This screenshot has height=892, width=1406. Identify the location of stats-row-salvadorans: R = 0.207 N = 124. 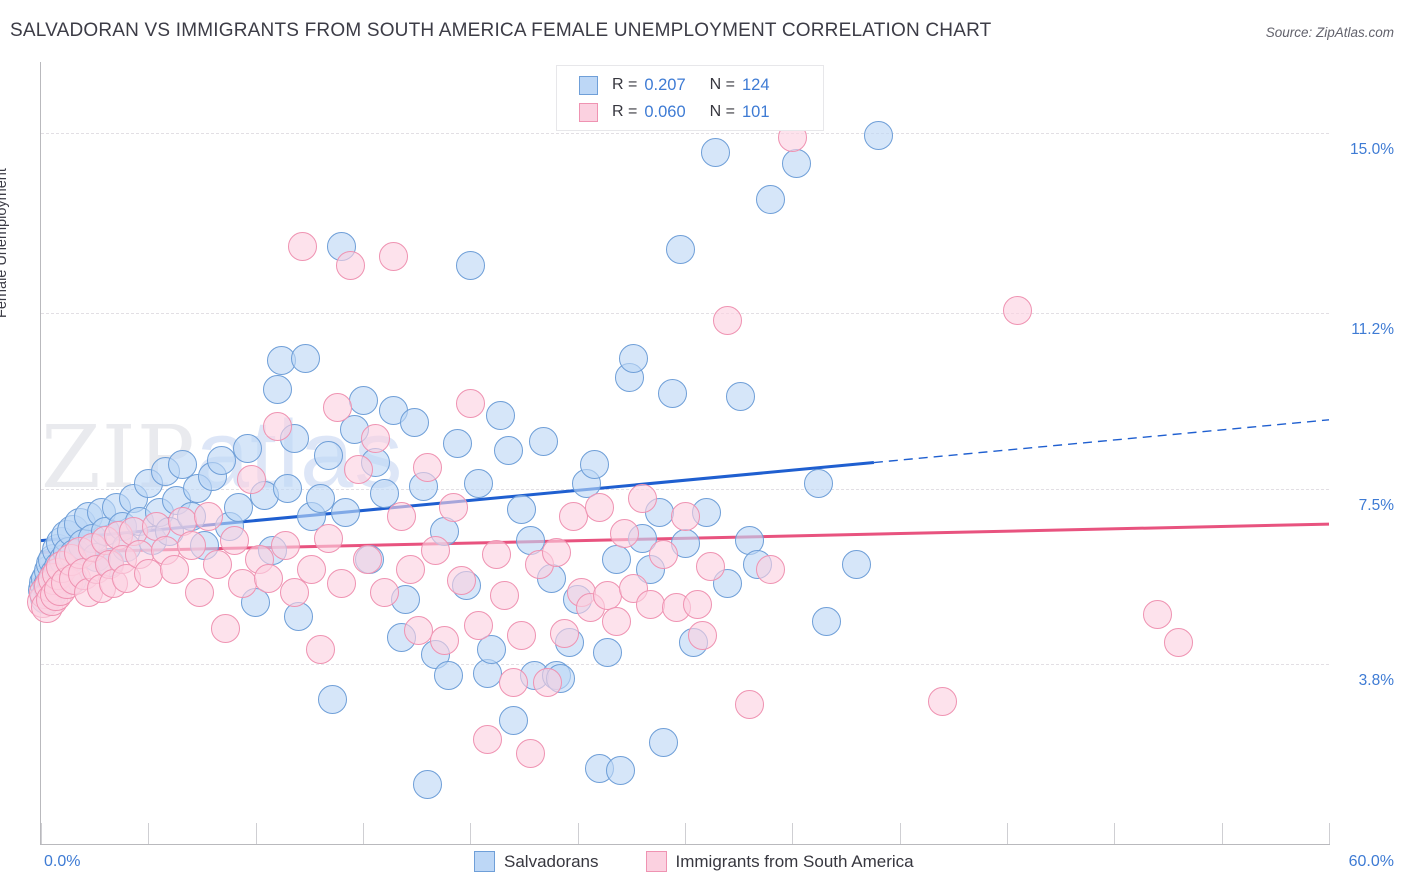
(674, 85).